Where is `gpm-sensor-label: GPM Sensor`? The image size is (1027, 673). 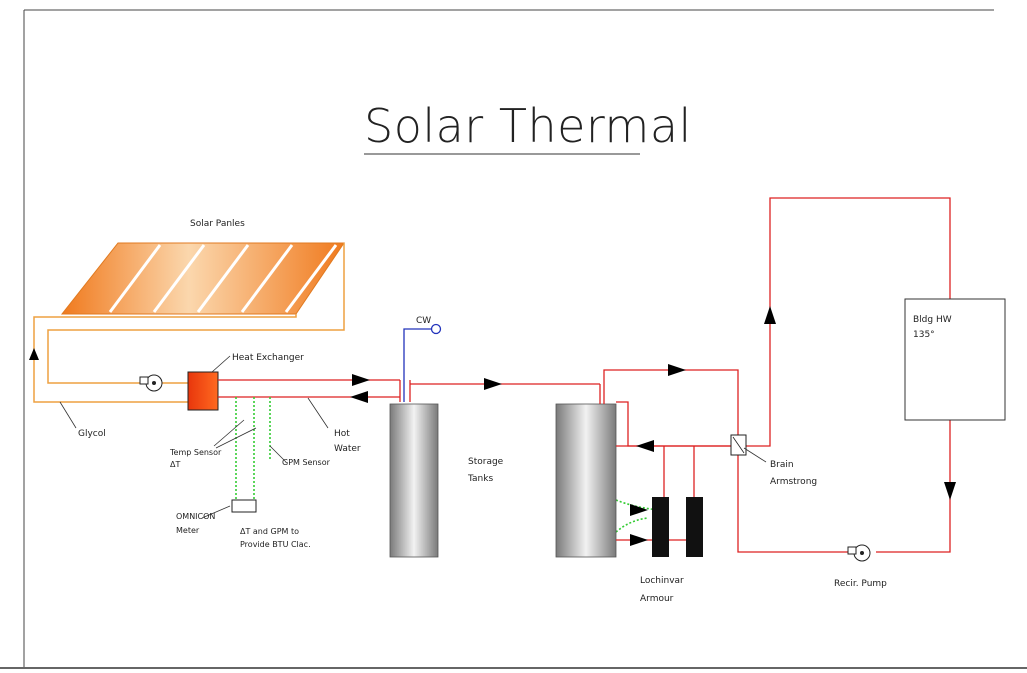 gpm-sensor-label: GPM Sensor is located at coordinates (306, 462).